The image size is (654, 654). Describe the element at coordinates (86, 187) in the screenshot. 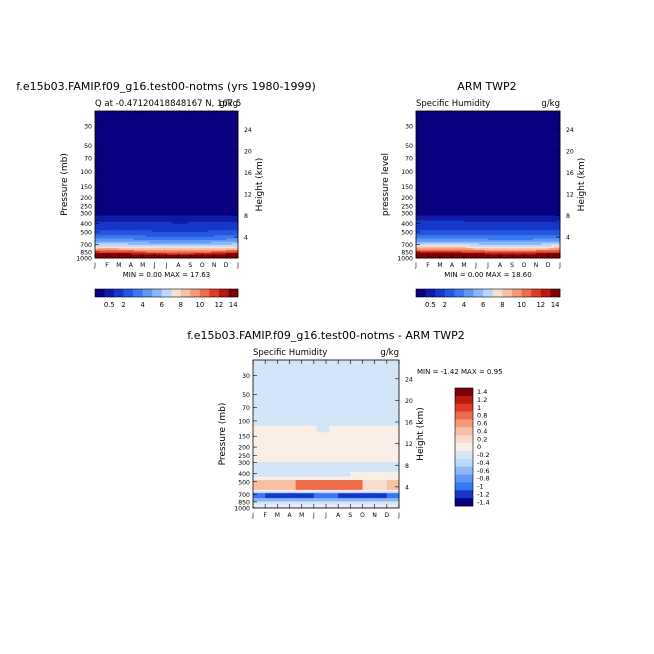

I see `pressure-tick-label: 150` at that location.